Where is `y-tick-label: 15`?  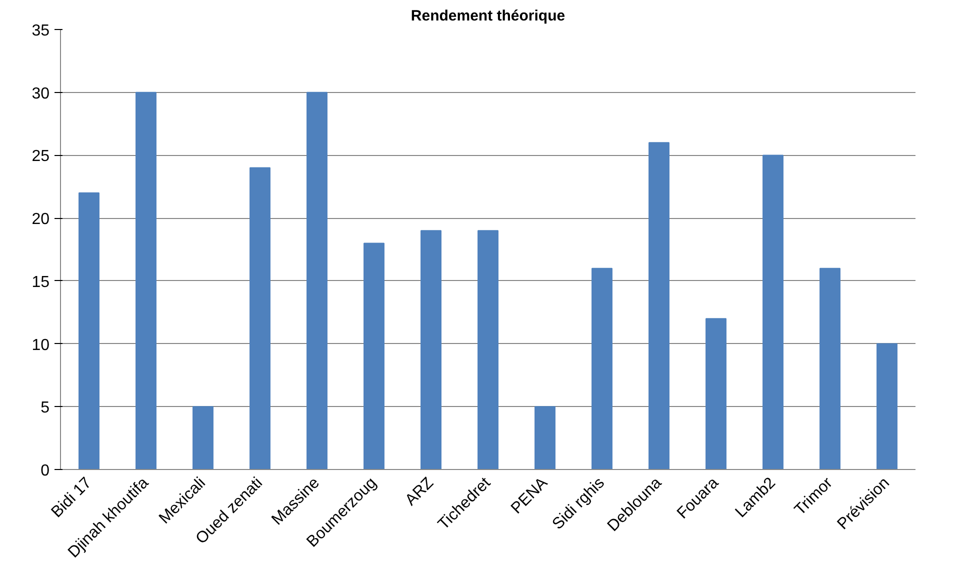
y-tick-label: 15 is located at coordinates (41, 282).